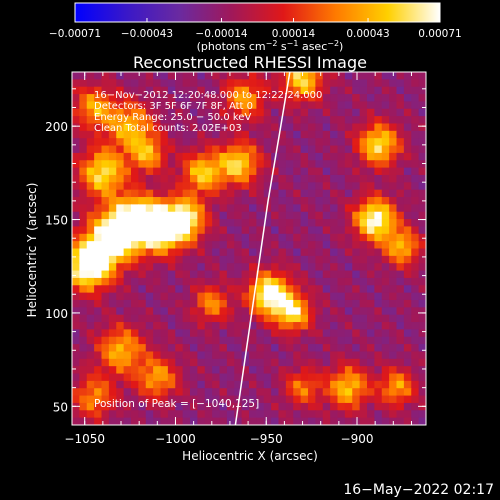  What do you see at coordinates (84, 439) in the screenshot?
I see `x-tick-label: −1050` at bounding box center [84, 439].